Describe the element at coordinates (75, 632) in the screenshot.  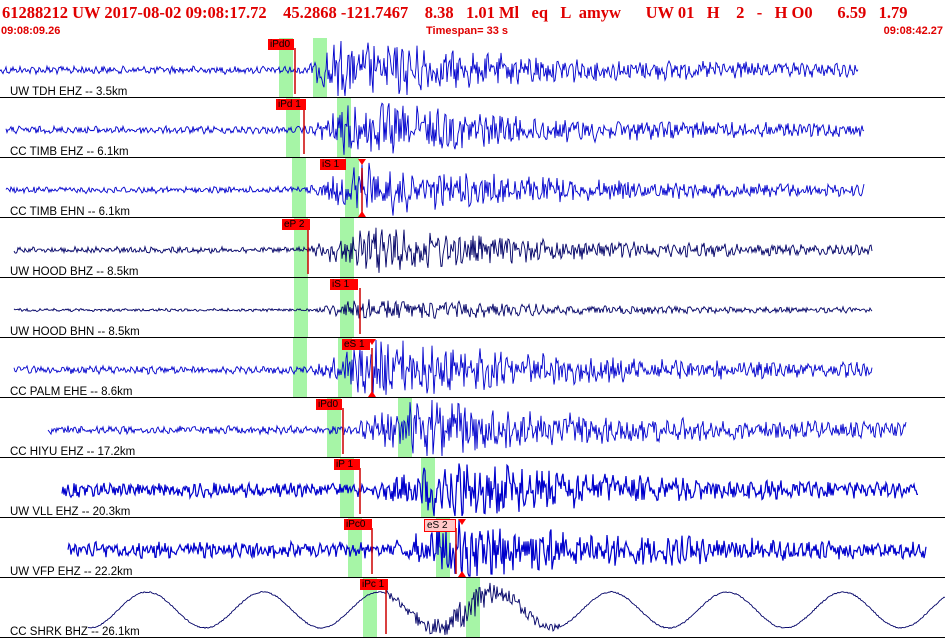
I see `station-label: CC SHRK BHZ -- 26.1km` at that location.